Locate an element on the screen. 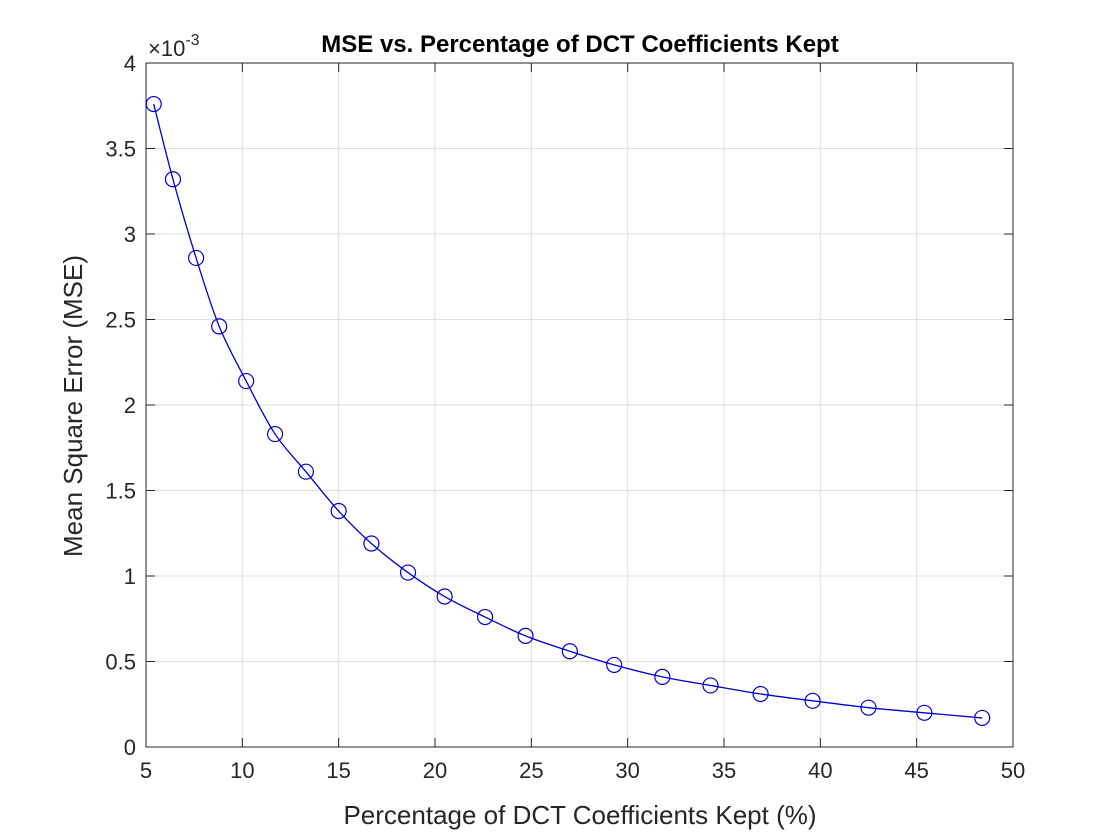 This screenshot has width=1120, height=840. svg-text: ×10⁻³ is located at coordinates (174, 46).